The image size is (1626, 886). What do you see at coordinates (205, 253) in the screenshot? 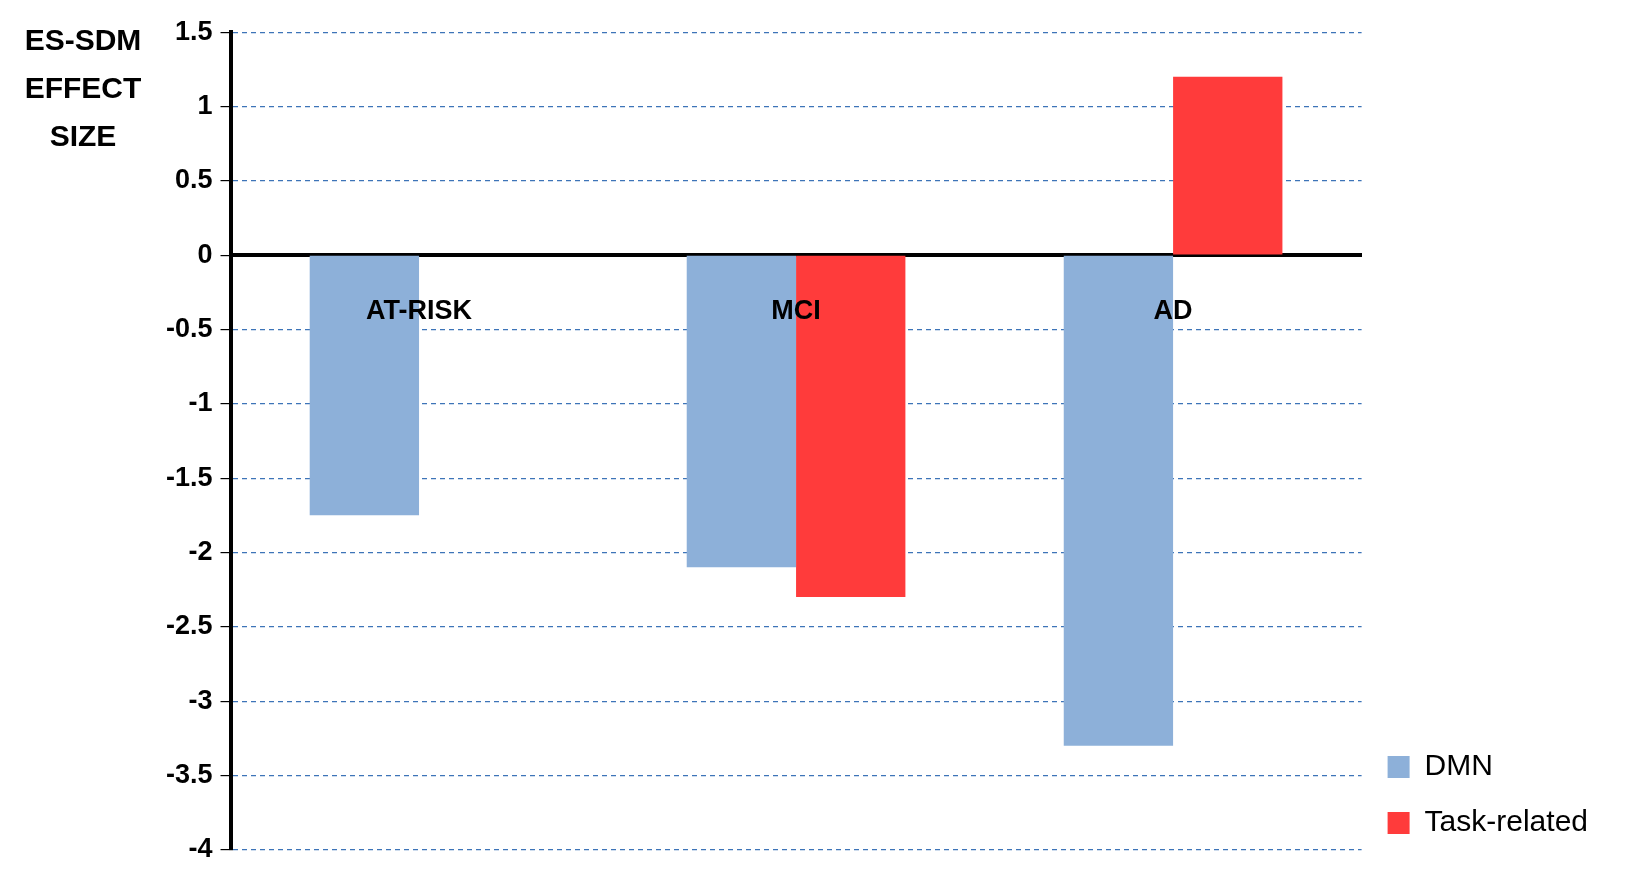
I see `y-tick-label: 0` at bounding box center [205, 253].